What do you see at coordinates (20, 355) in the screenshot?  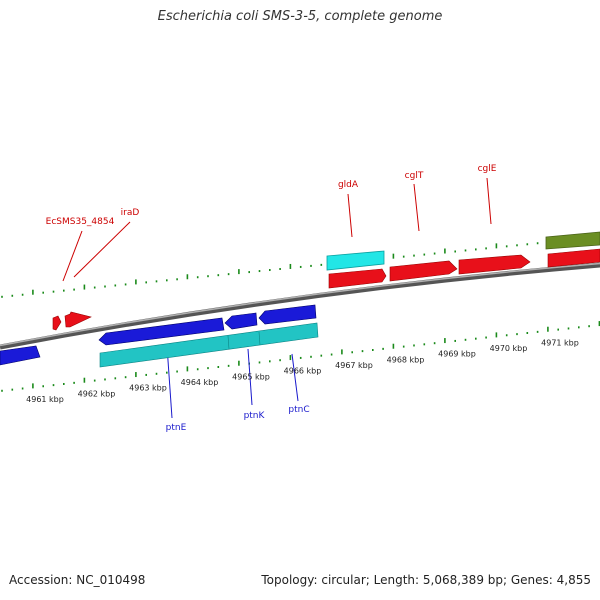 I see `reverse-gene-edge` at bounding box center [20, 355].